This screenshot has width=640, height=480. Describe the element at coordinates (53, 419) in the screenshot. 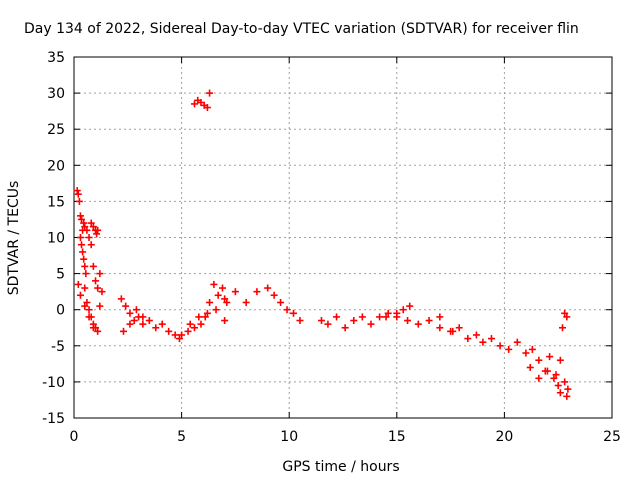

I see `y-tick-label: -15` at that location.